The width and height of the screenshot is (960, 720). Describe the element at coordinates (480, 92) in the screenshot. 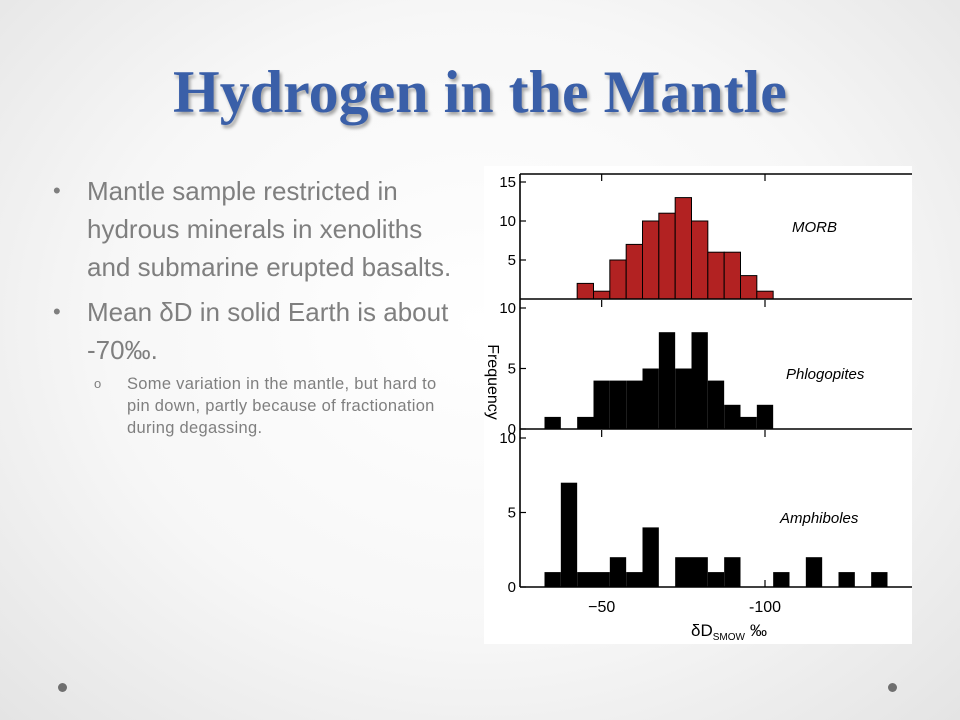

I see `slide-title: Hydrogen in the Mantle` at that location.